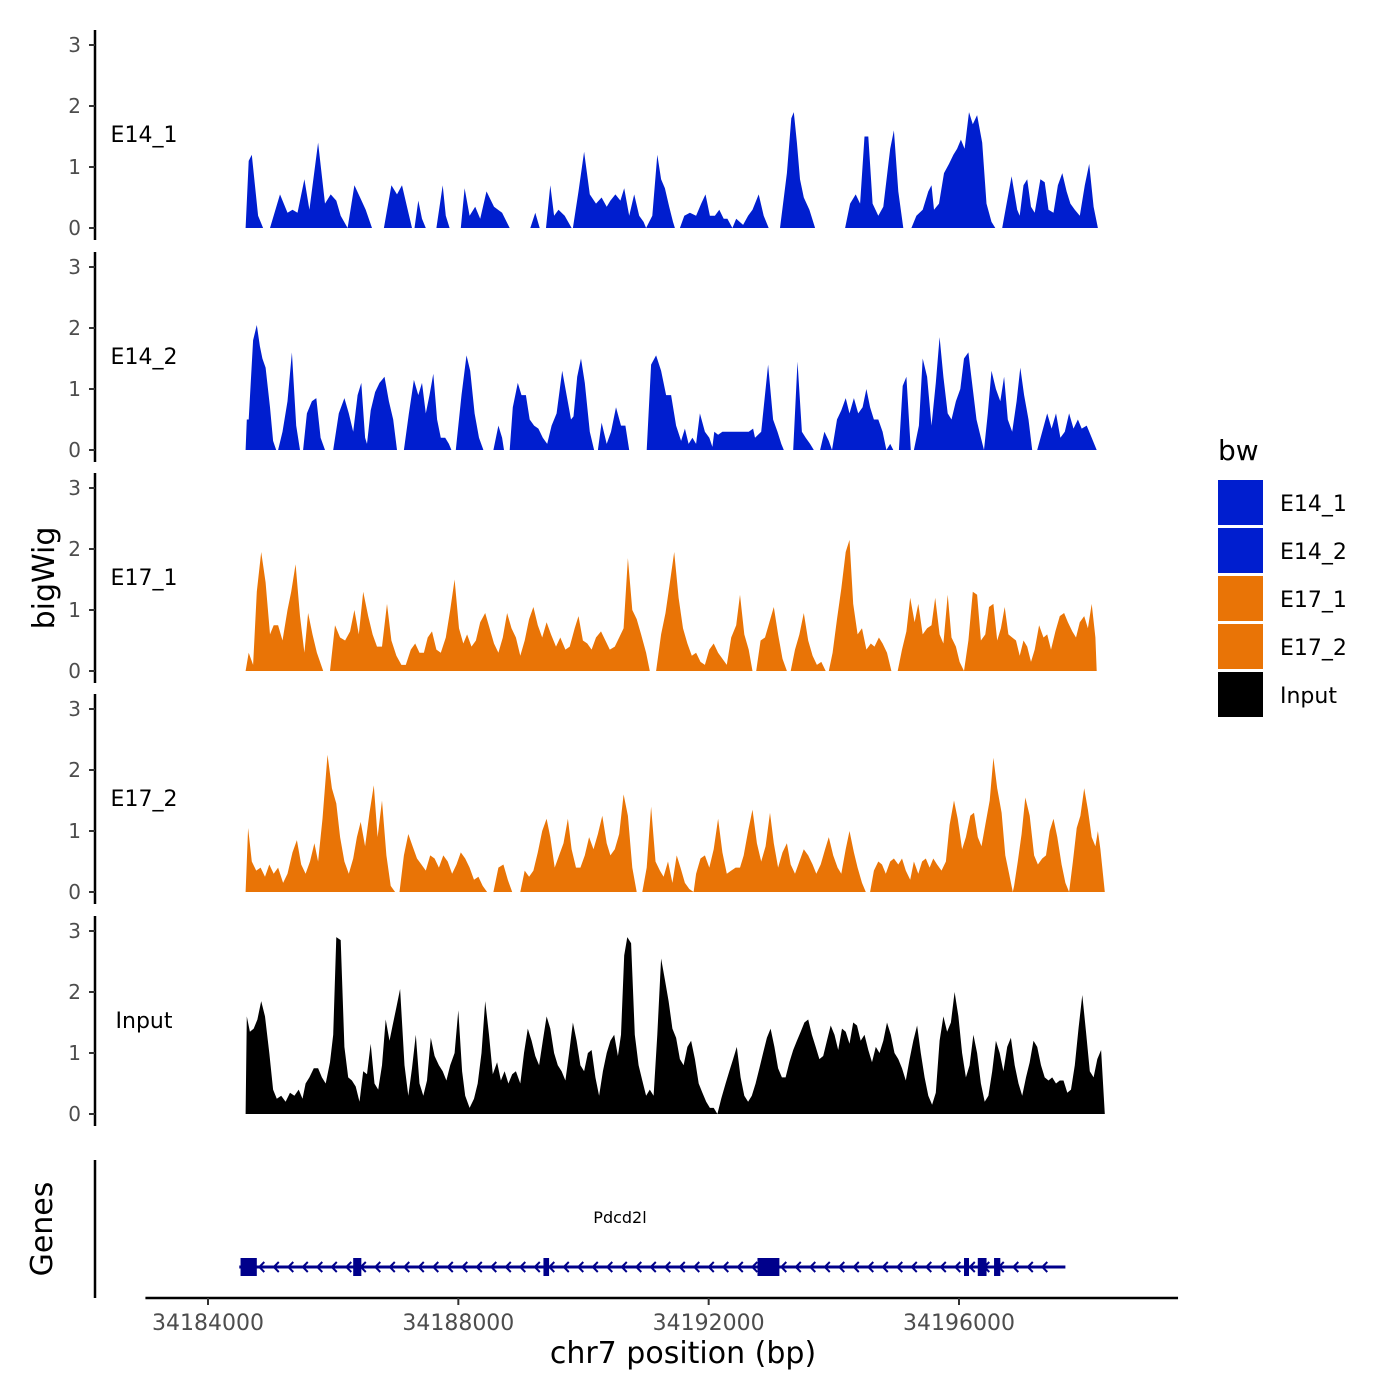 This screenshot has height=1400, width=1400. What do you see at coordinates (1238, 450) in the screenshot?
I see `legend-title: bw` at bounding box center [1238, 450].